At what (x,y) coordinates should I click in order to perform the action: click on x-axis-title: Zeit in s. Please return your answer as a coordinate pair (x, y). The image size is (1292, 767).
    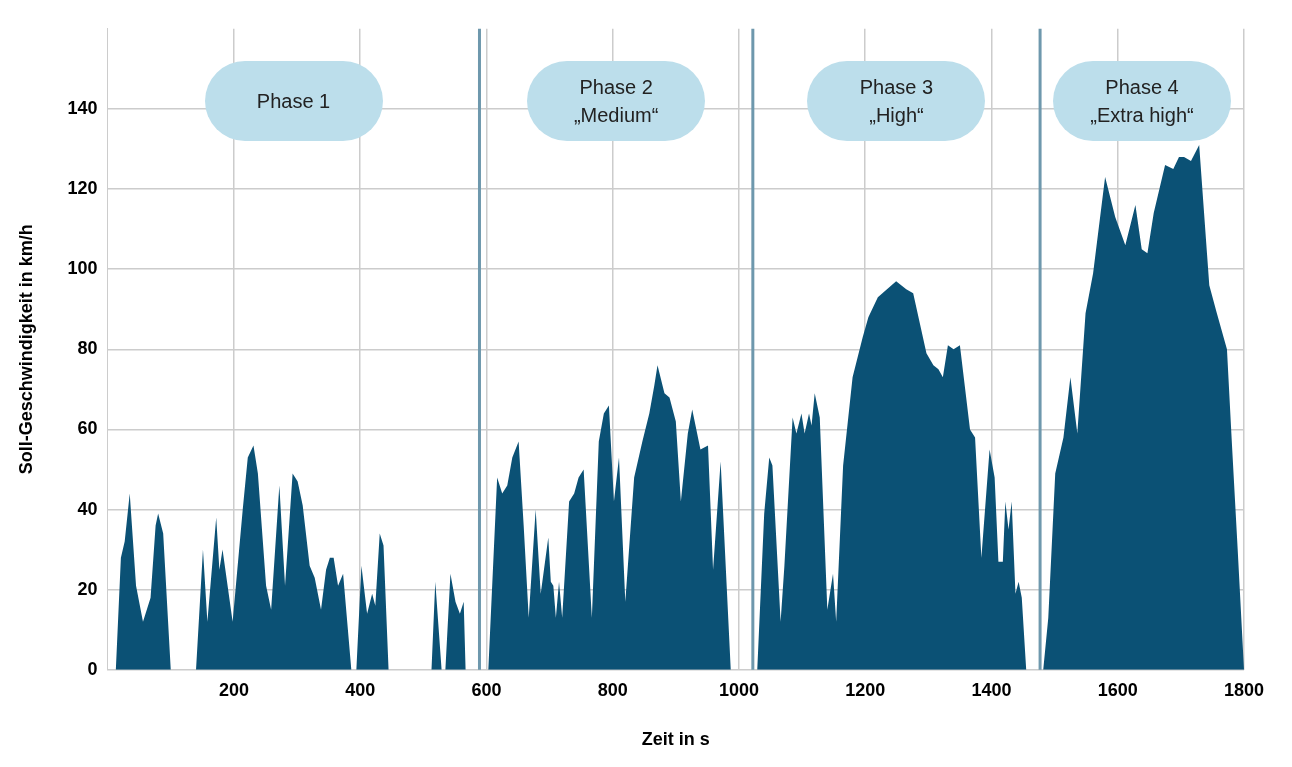
    Looking at the image, I should click on (675, 739).